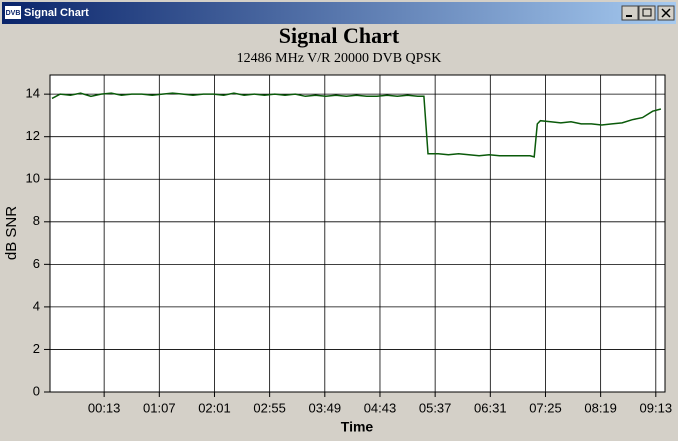  I want to click on chart-title: Signal Chart, so click(339, 35).